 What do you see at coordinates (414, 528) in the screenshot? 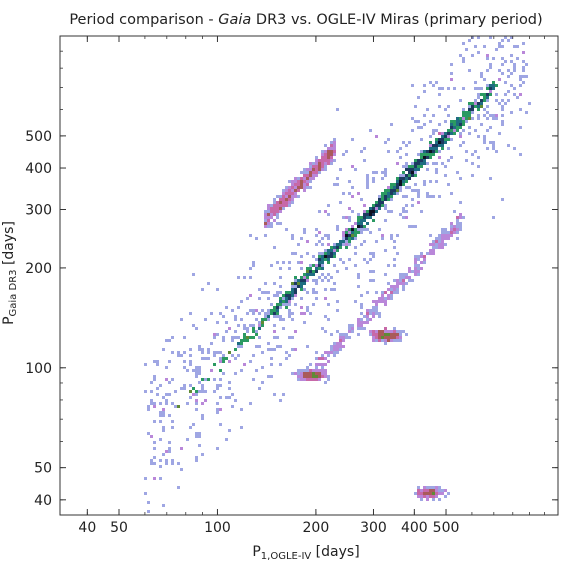
I see `x-tick-label: 400` at bounding box center [414, 528].